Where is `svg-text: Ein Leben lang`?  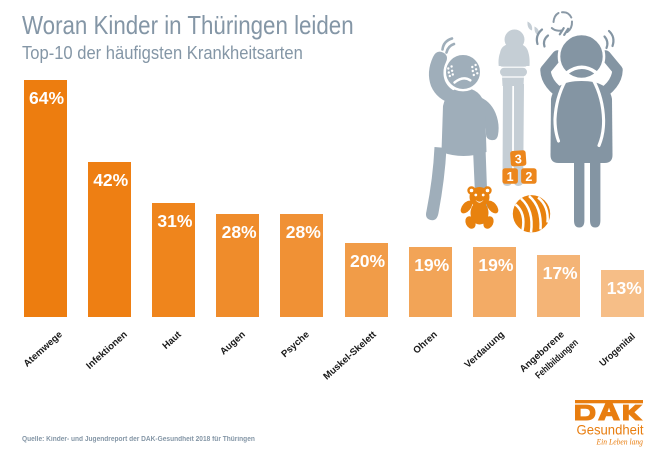 svg-text: Ein Leben lang is located at coordinates (618, 442).